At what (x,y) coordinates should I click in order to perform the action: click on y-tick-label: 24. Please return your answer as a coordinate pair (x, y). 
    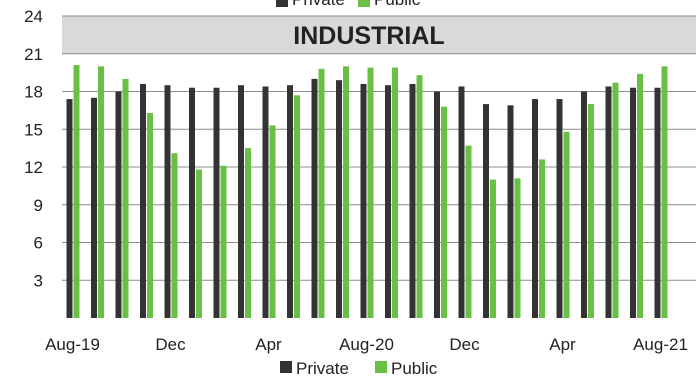
    Looking at the image, I should click on (33, 16).